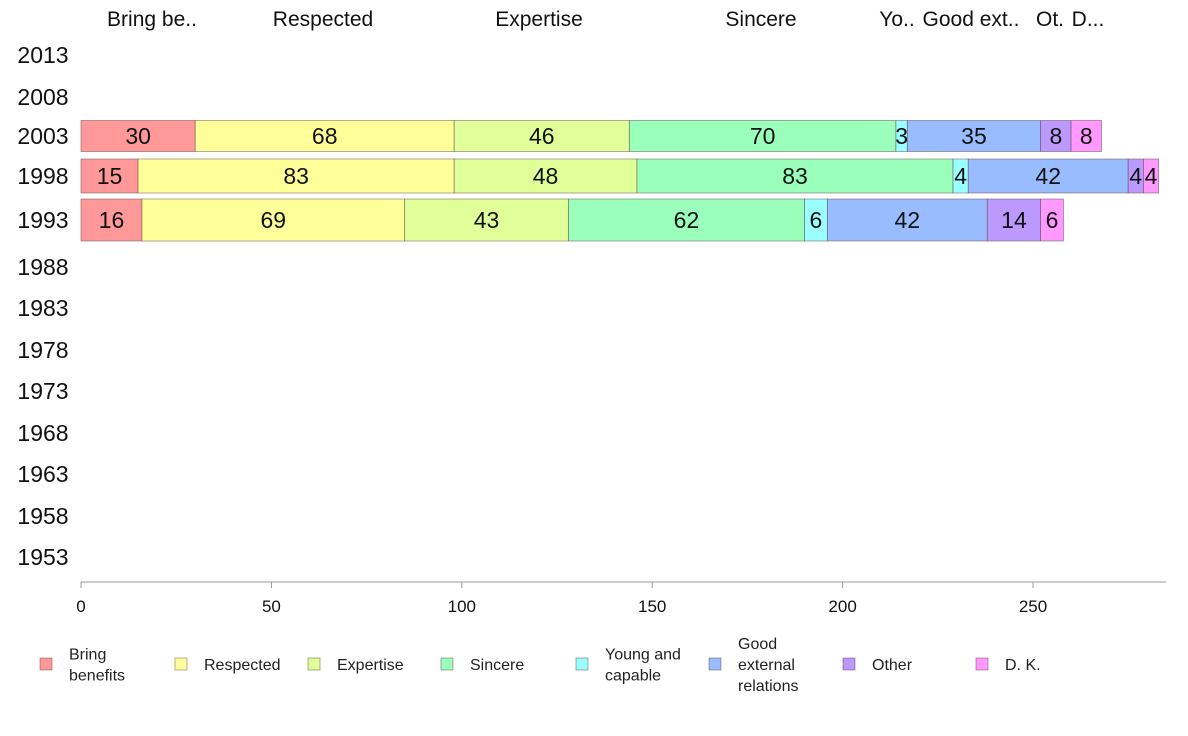  Describe the element at coordinates (42, 557) in the screenshot. I see `year-label-1953: 1953` at that location.